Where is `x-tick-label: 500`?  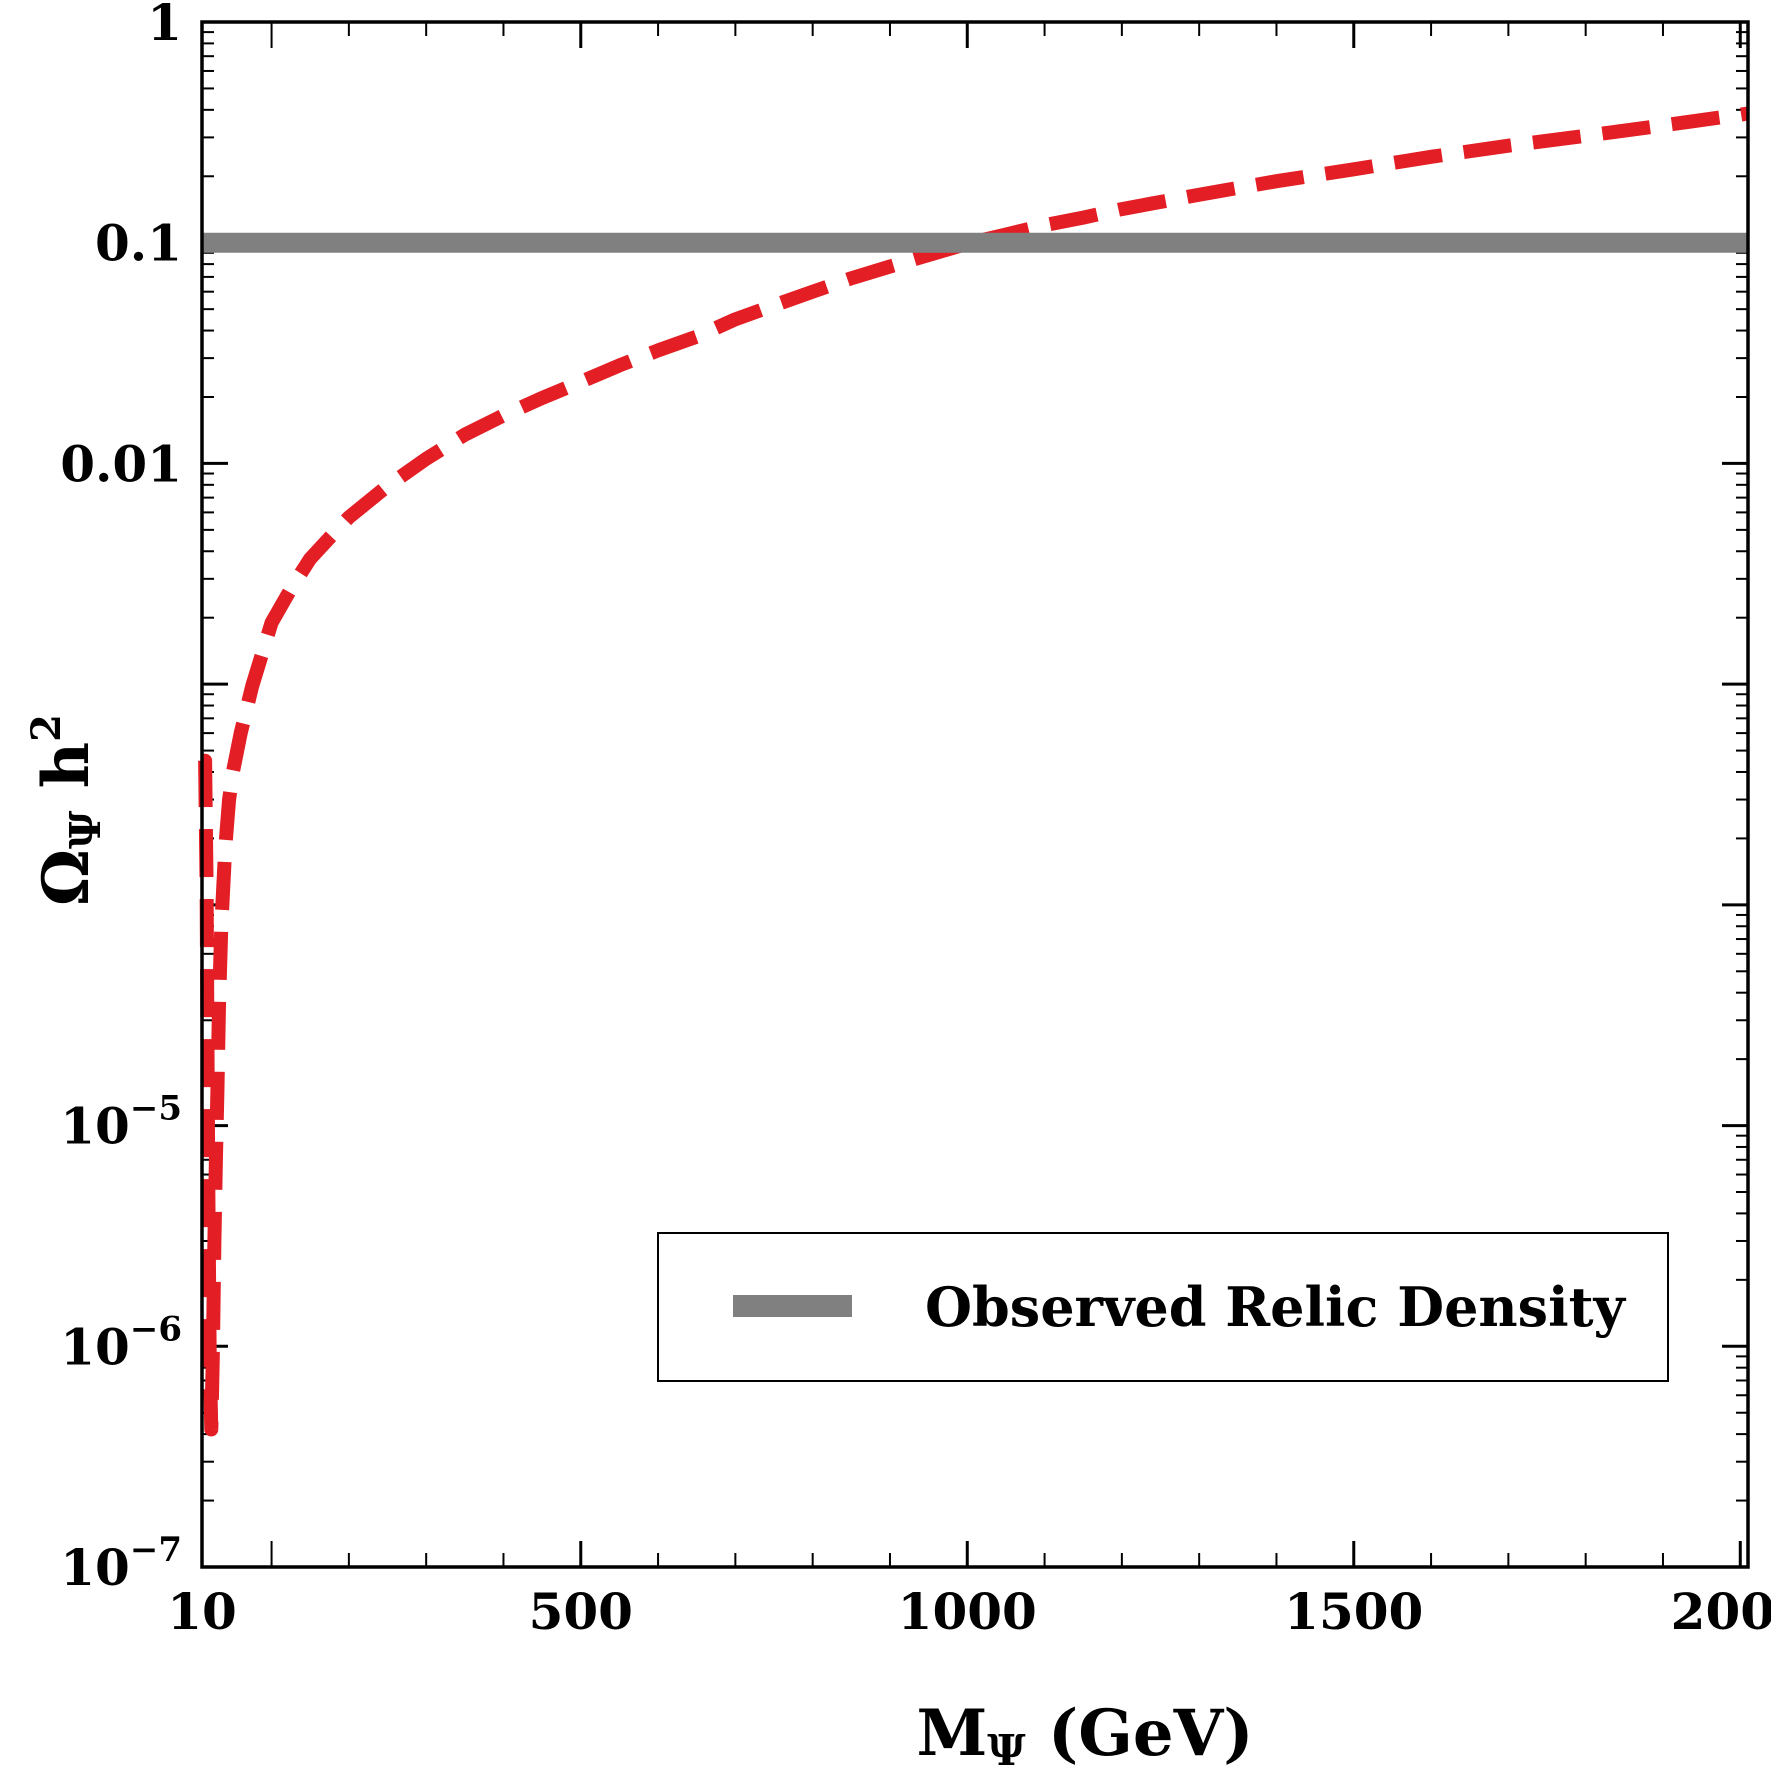 x-tick-label: 500 is located at coordinates (581, 1611).